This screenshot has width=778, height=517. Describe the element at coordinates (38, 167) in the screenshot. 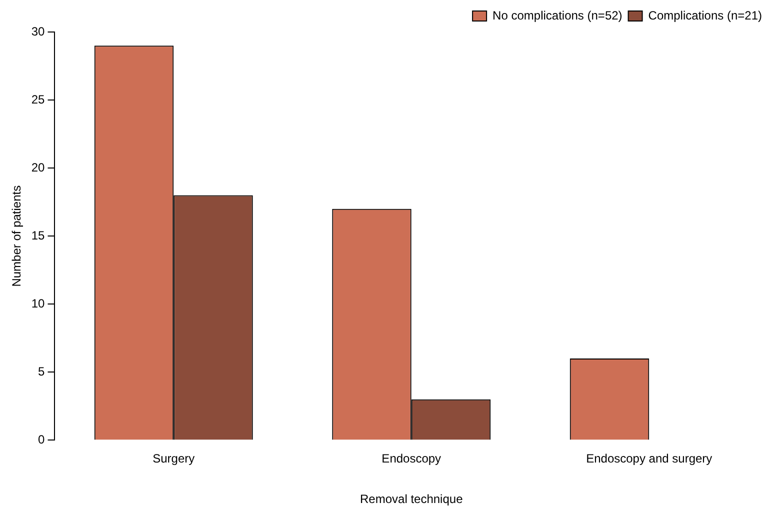

I see `y-tick-label: 20` at that location.